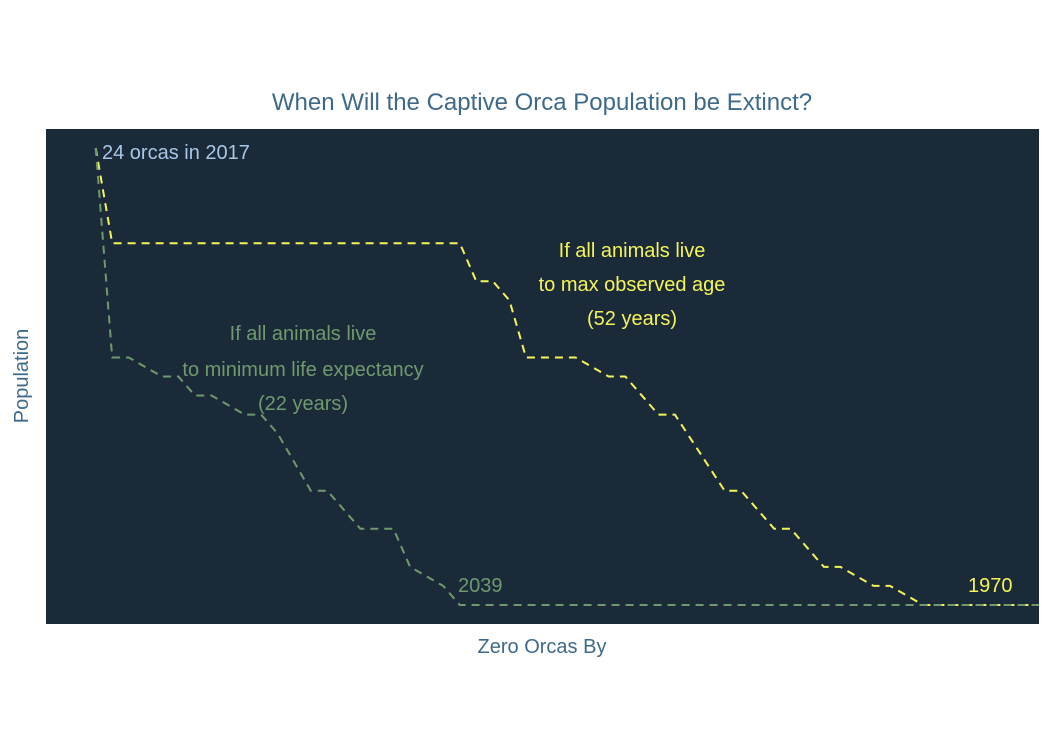 The height and width of the screenshot is (750, 1050). What do you see at coordinates (303, 334) in the screenshot?
I see `min-annotation-line1: If all animals live` at bounding box center [303, 334].